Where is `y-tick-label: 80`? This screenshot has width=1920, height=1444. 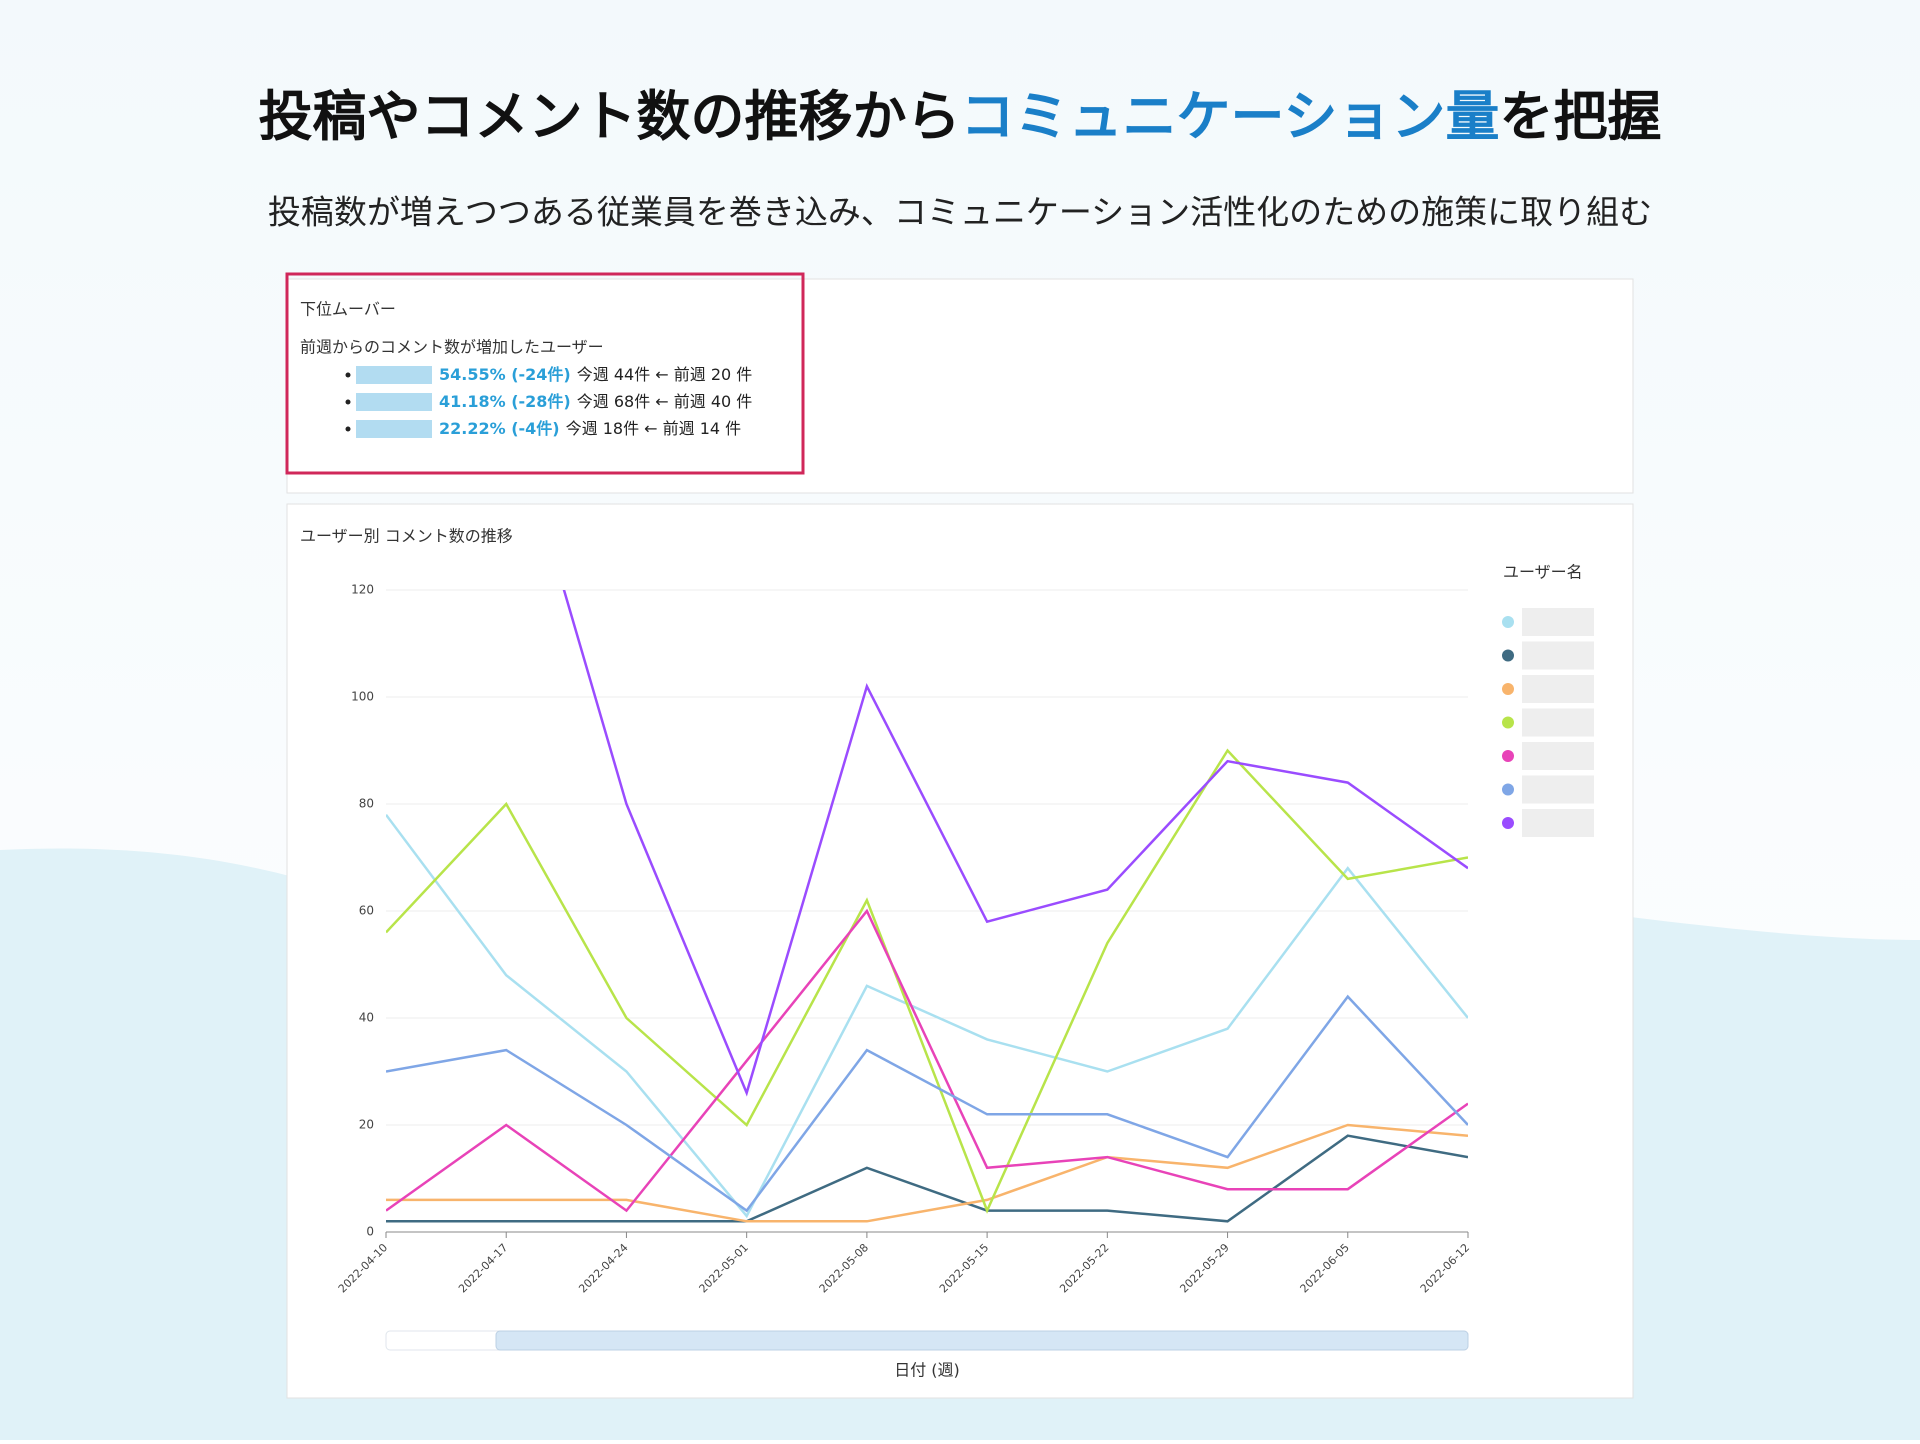 y-tick-label: 80 is located at coordinates (366, 804).